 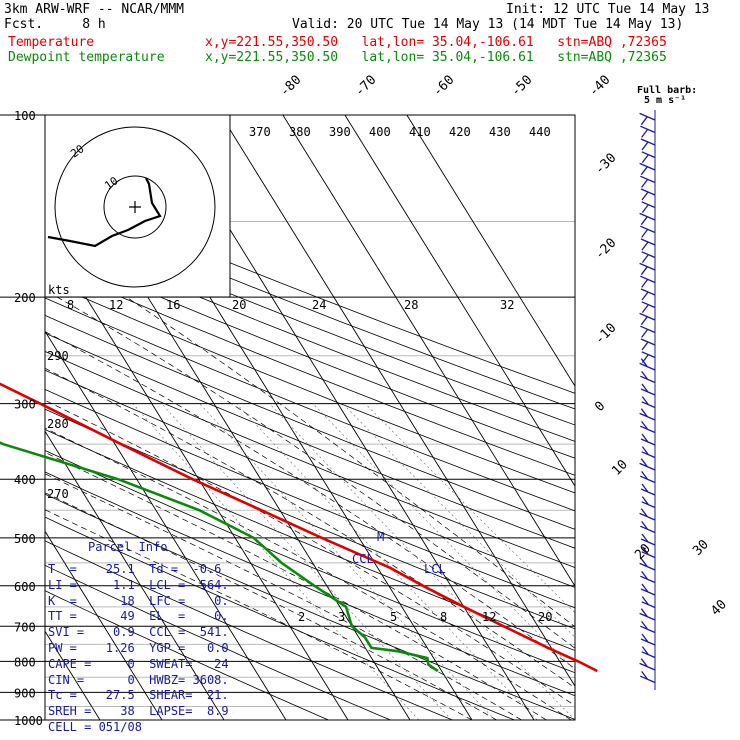 What do you see at coordinates (138, 648) in the screenshot?
I see `parcel-row: PW = 1.26 YGP = 0.0` at bounding box center [138, 648].